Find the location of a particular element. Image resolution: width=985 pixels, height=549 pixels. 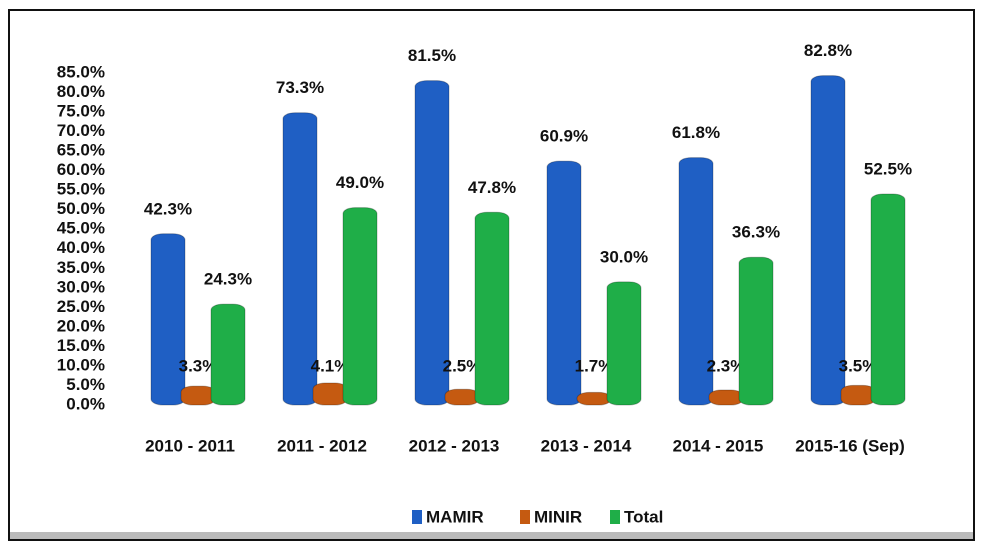

x-tick-label: 2011 - 2012 is located at coordinates (322, 445).